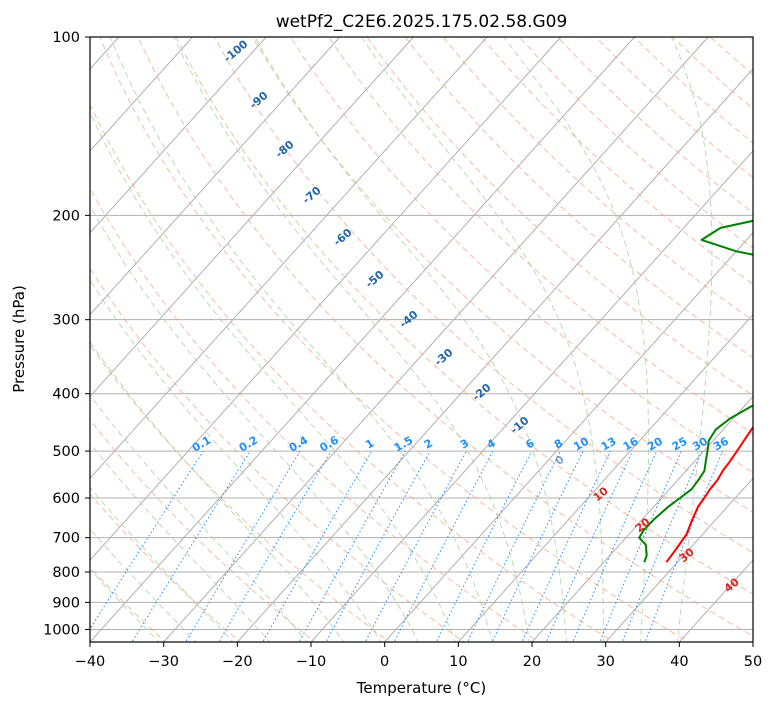  Describe the element at coordinates (61, 630) in the screenshot. I see `y-tick-label: 1000` at that location.